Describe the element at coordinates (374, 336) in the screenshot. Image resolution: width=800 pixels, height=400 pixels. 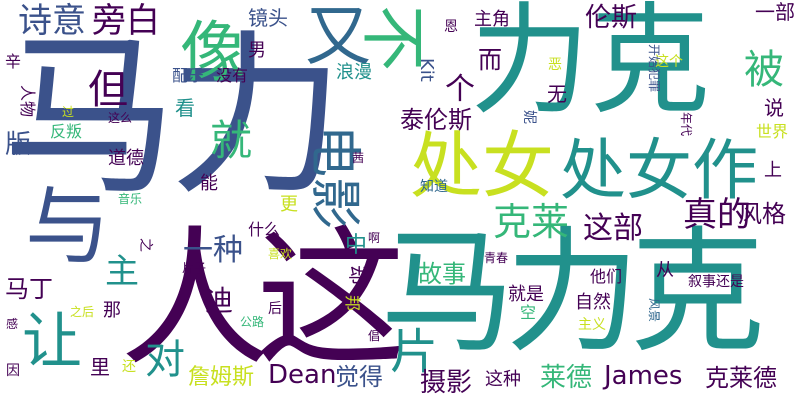
I see `word-chang: 倡` at that location.